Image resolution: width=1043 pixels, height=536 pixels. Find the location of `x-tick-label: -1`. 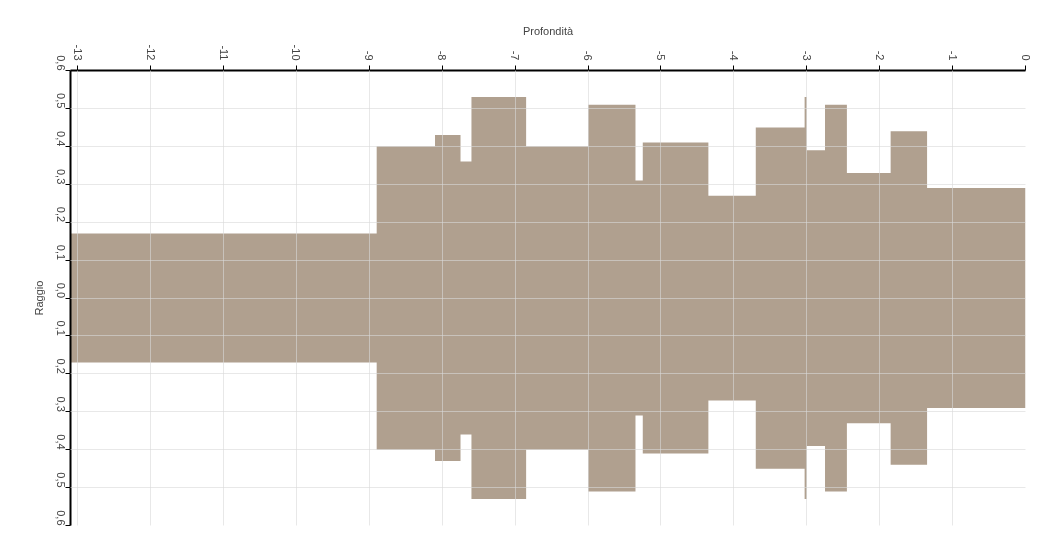

x-tick-label: -1 is located at coordinates (952, 55).